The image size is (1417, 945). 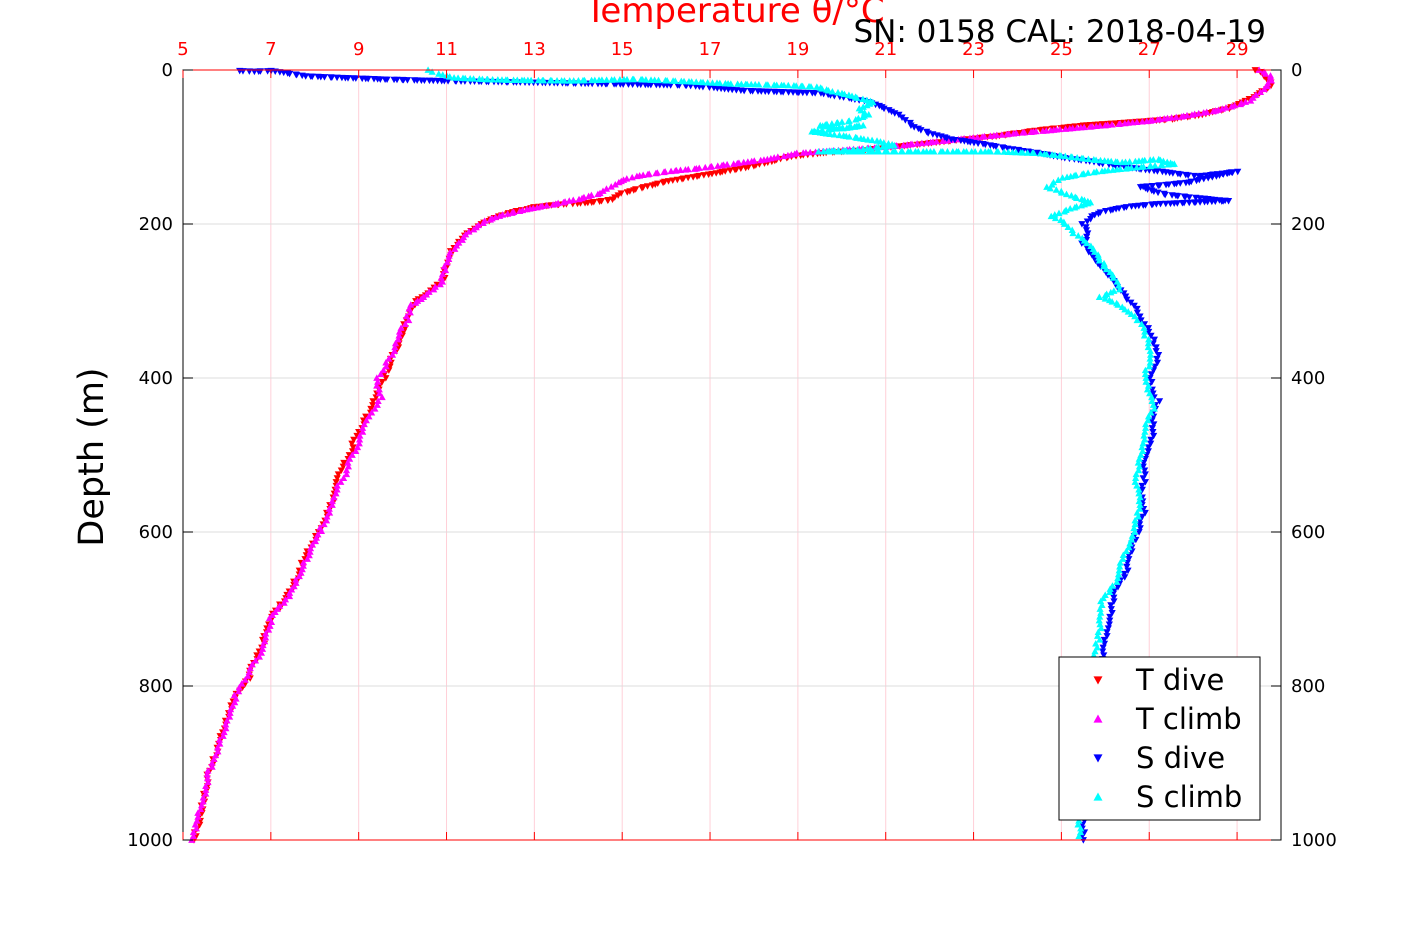 What do you see at coordinates (156, 686) in the screenshot?
I see `y-tick-label-left: 800` at bounding box center [156, 686].